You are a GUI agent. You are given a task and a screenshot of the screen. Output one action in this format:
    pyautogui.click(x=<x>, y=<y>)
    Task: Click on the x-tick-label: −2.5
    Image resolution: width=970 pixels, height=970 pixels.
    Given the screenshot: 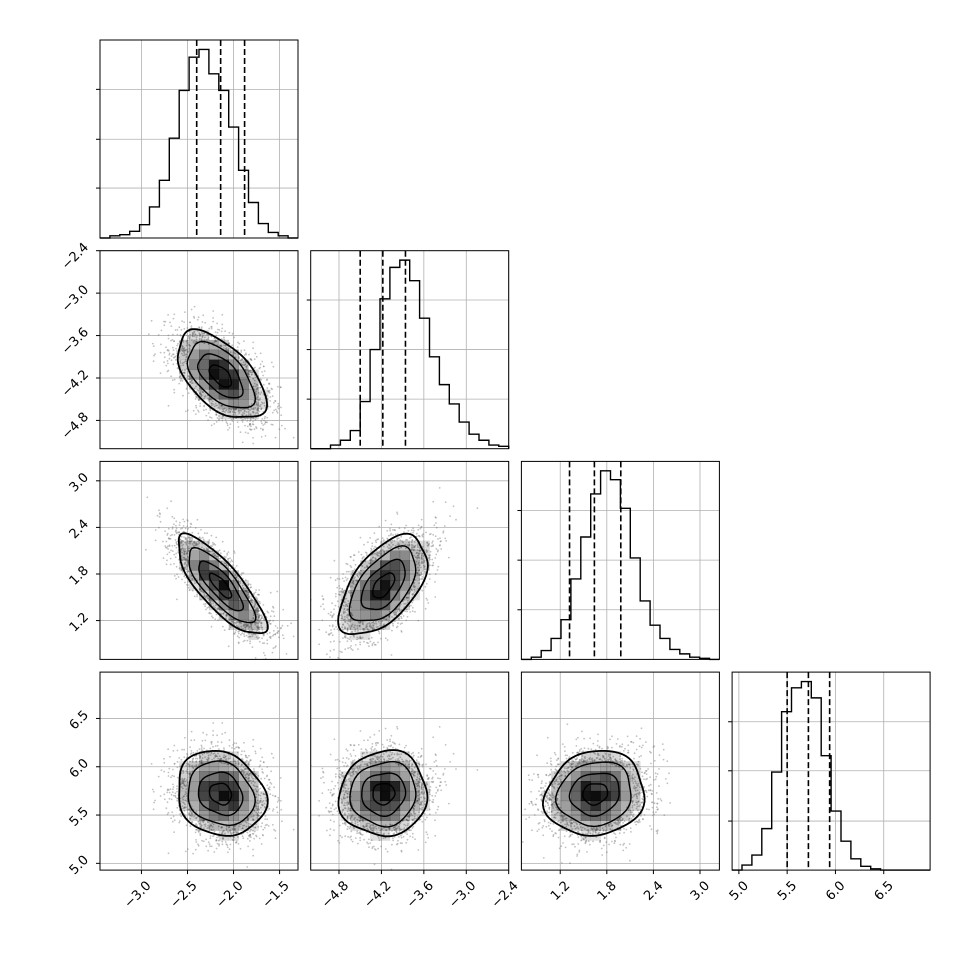 What is the action you would take?
    pyautogui.click(x=184, y=895)
    